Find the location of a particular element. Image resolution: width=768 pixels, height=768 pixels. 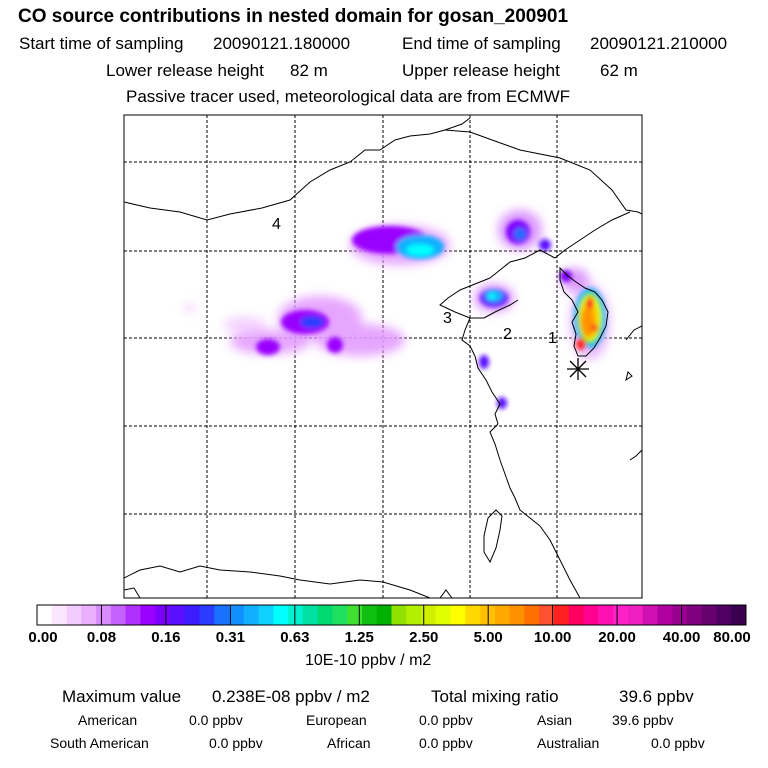

colorbar-tick-label: 0.16 is located at coordinates (166, 637).